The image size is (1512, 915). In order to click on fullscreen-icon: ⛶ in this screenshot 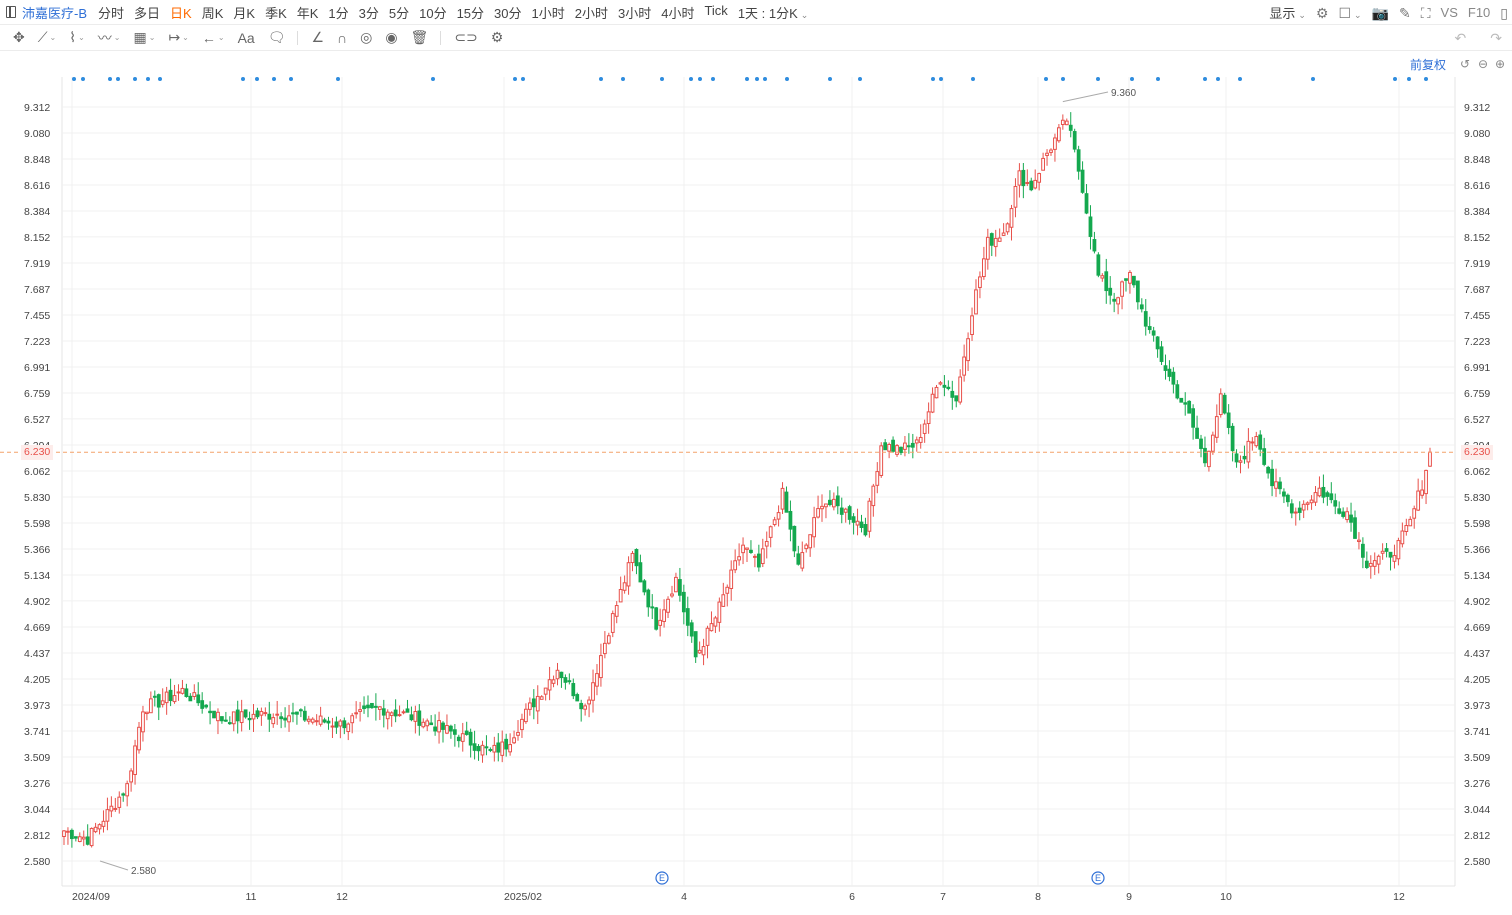, I will do `click(1425, 12)`.